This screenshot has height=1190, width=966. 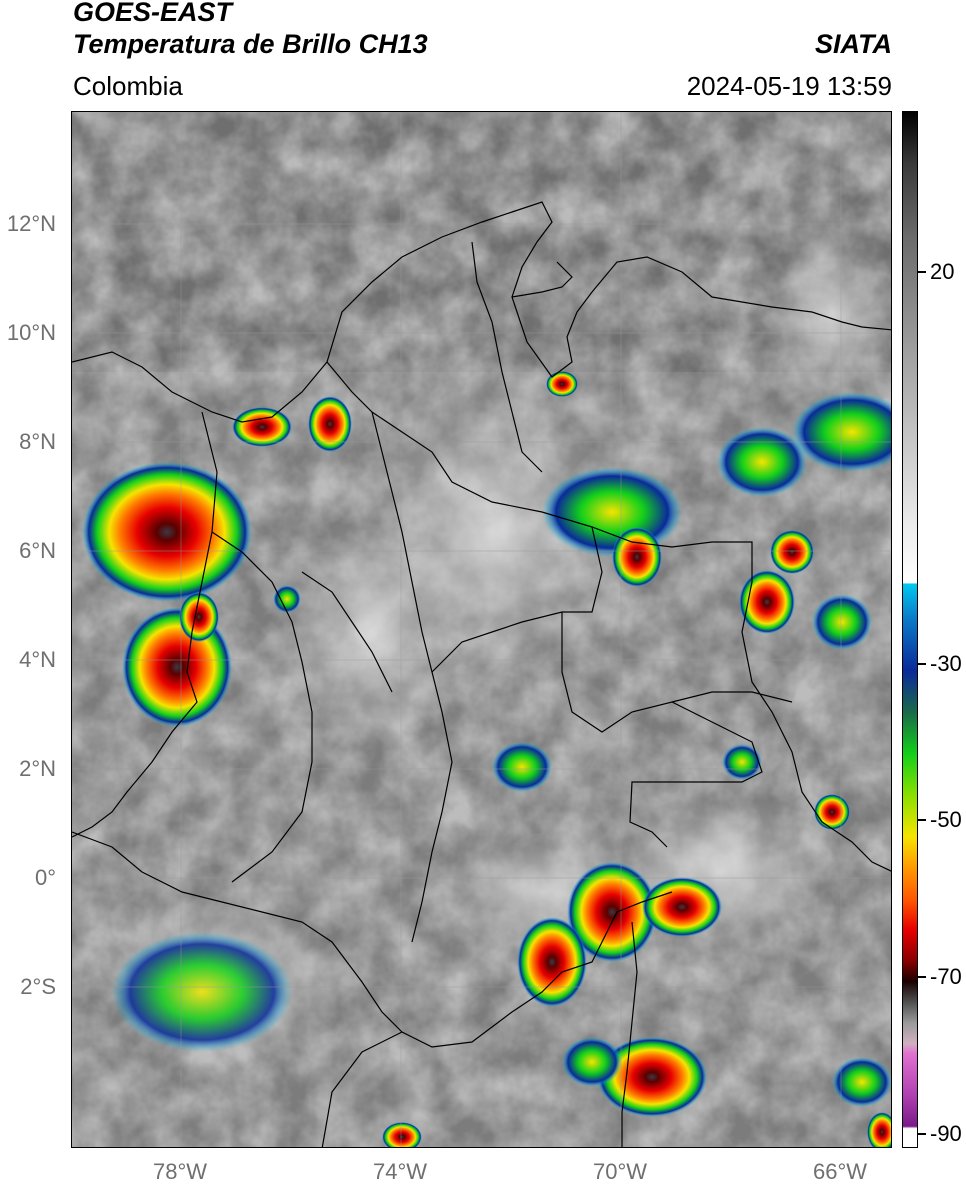 I want to click on lat-label-6n: 6°N, so click(x=37, y=550).